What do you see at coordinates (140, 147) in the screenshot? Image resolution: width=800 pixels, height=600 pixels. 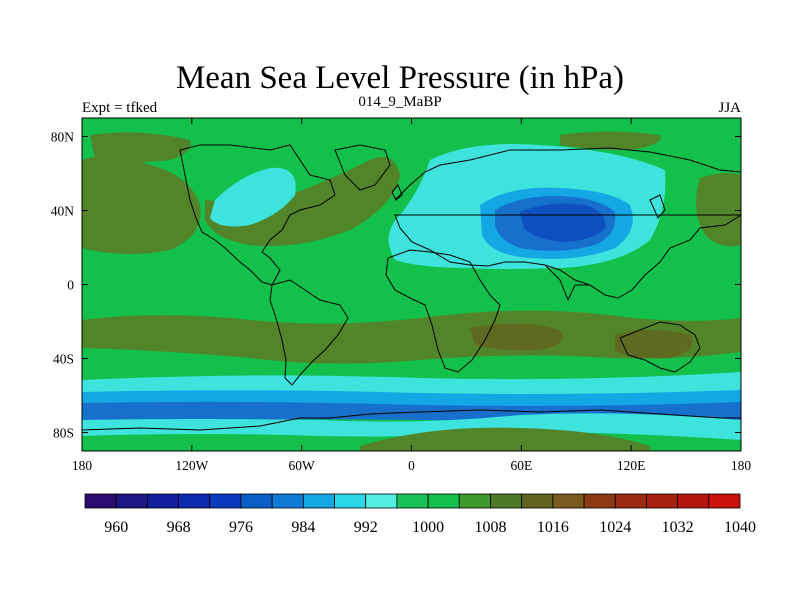 I see `high-arctic-strip` at bounding box center [140, 147].